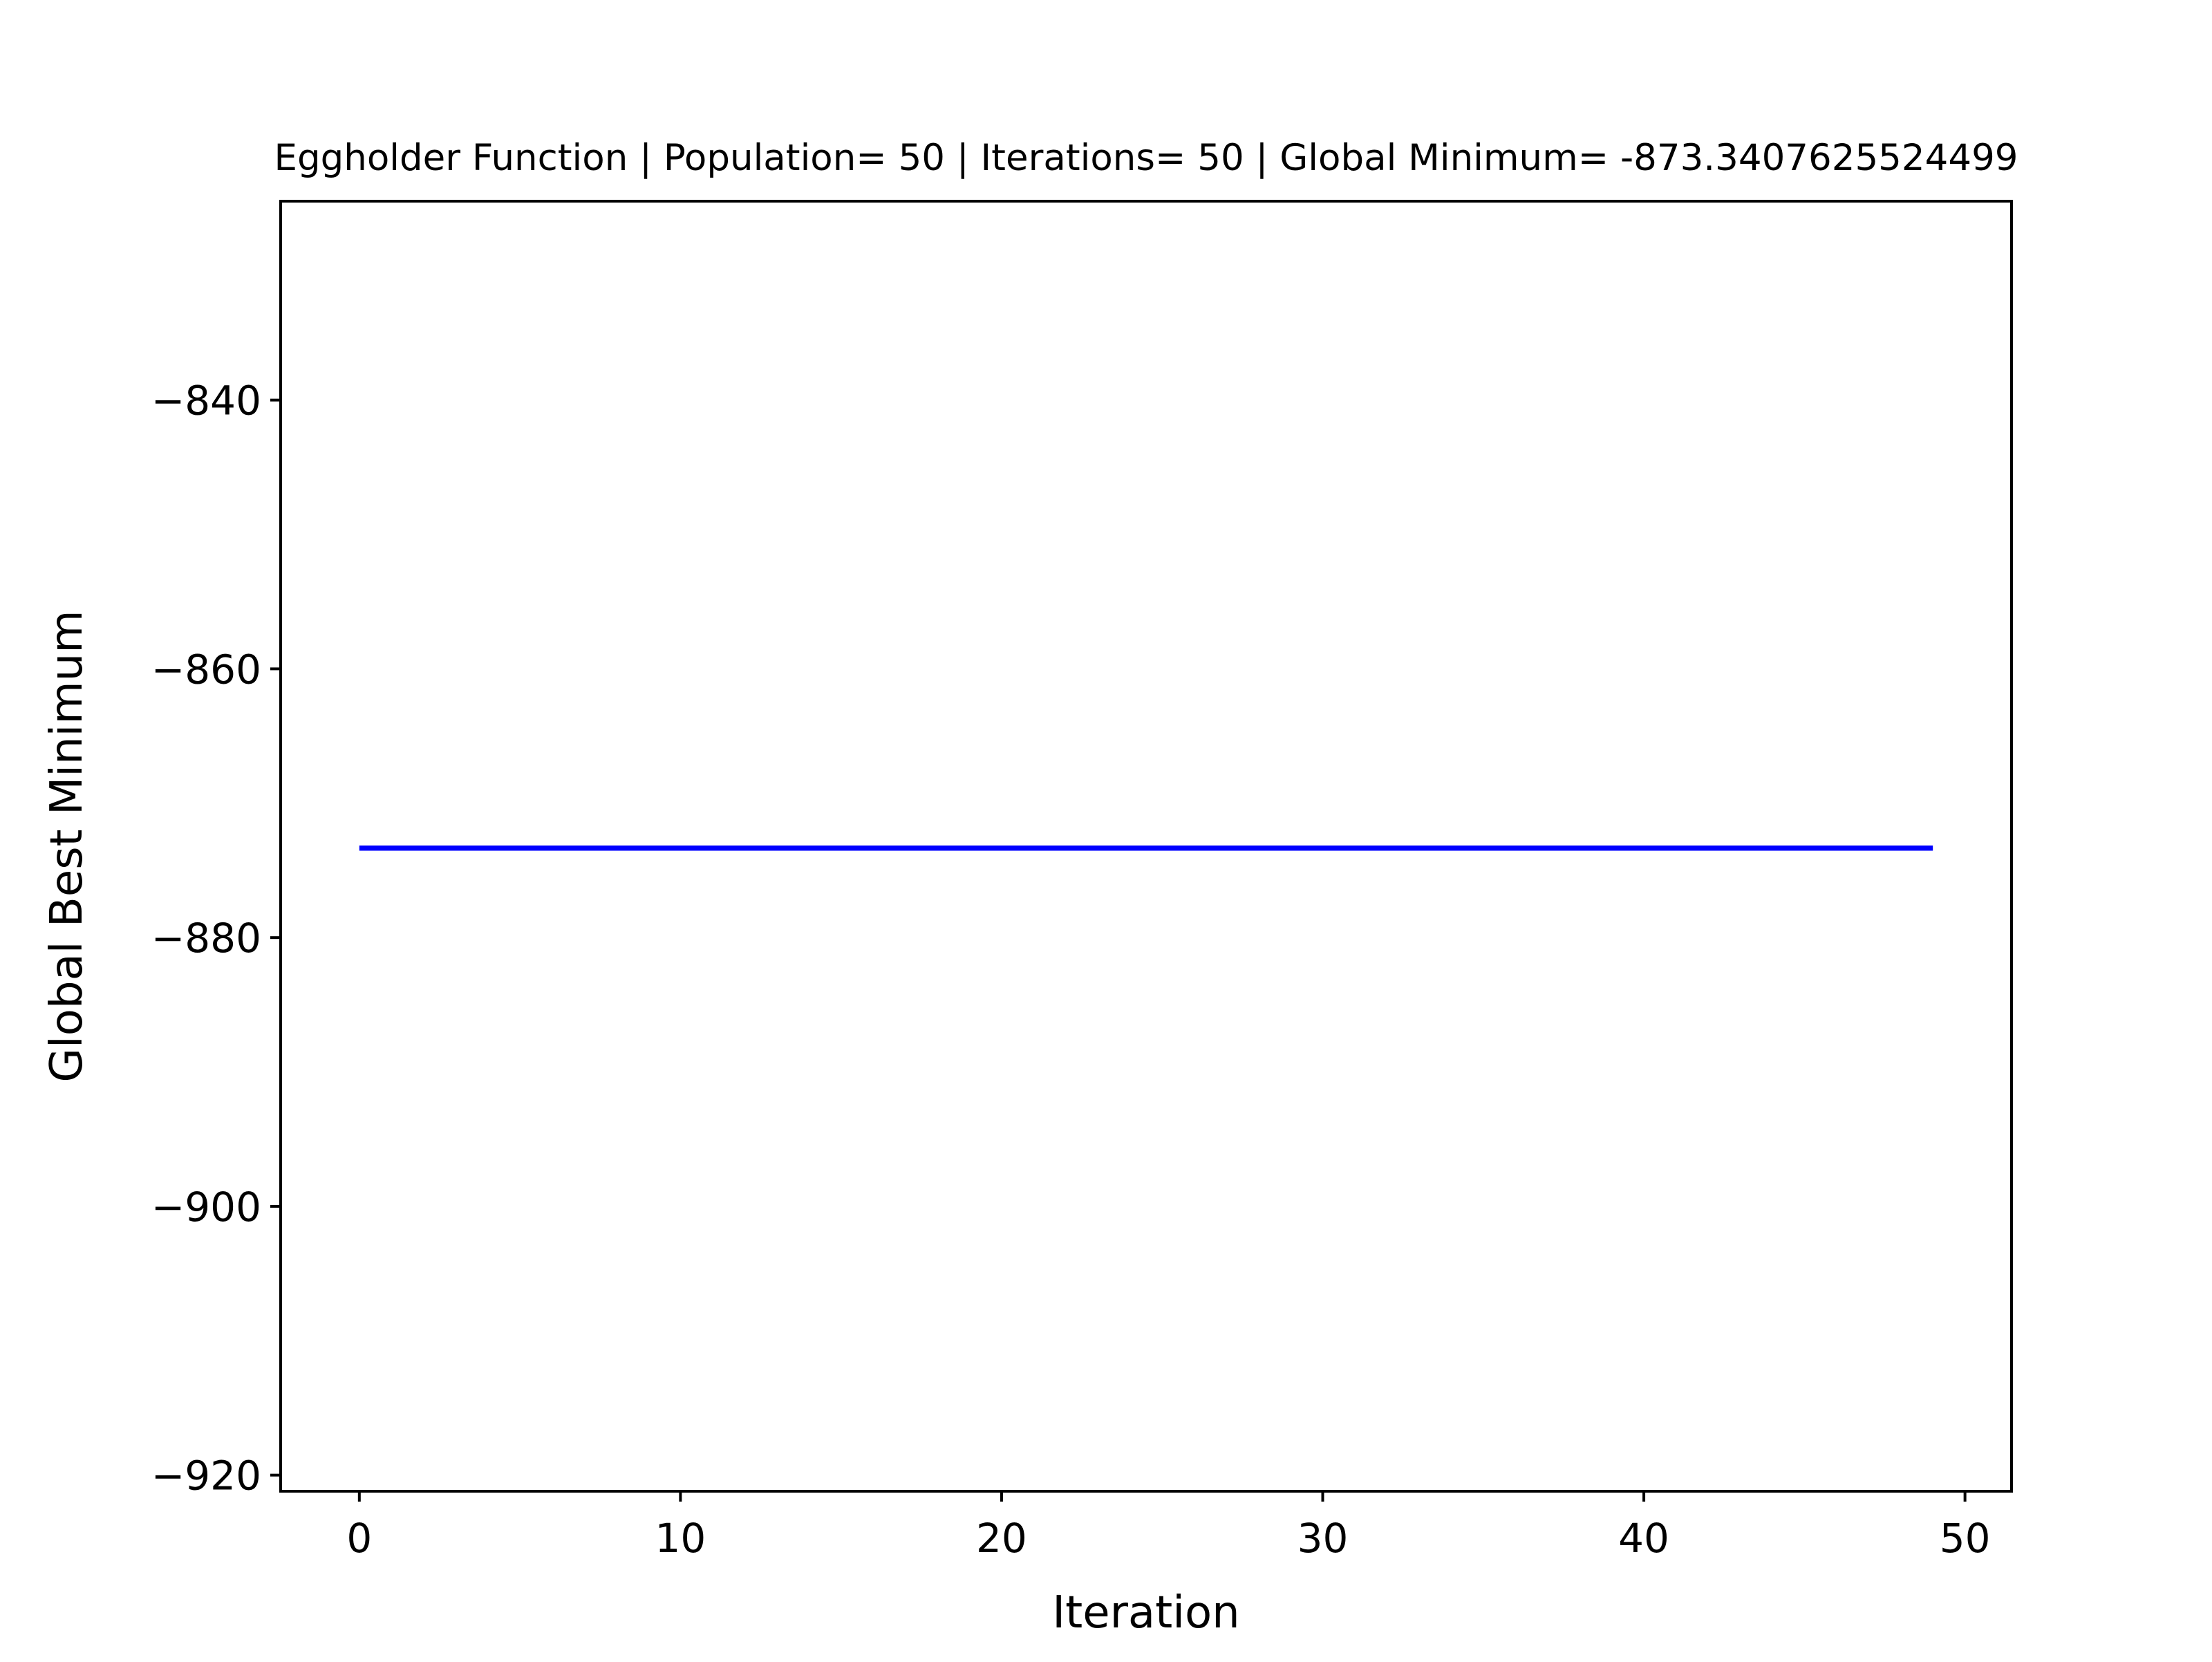 This screenshot has width=2212, height=1662. I want to click on x-tick-label: 40, so click(1643, 1538).